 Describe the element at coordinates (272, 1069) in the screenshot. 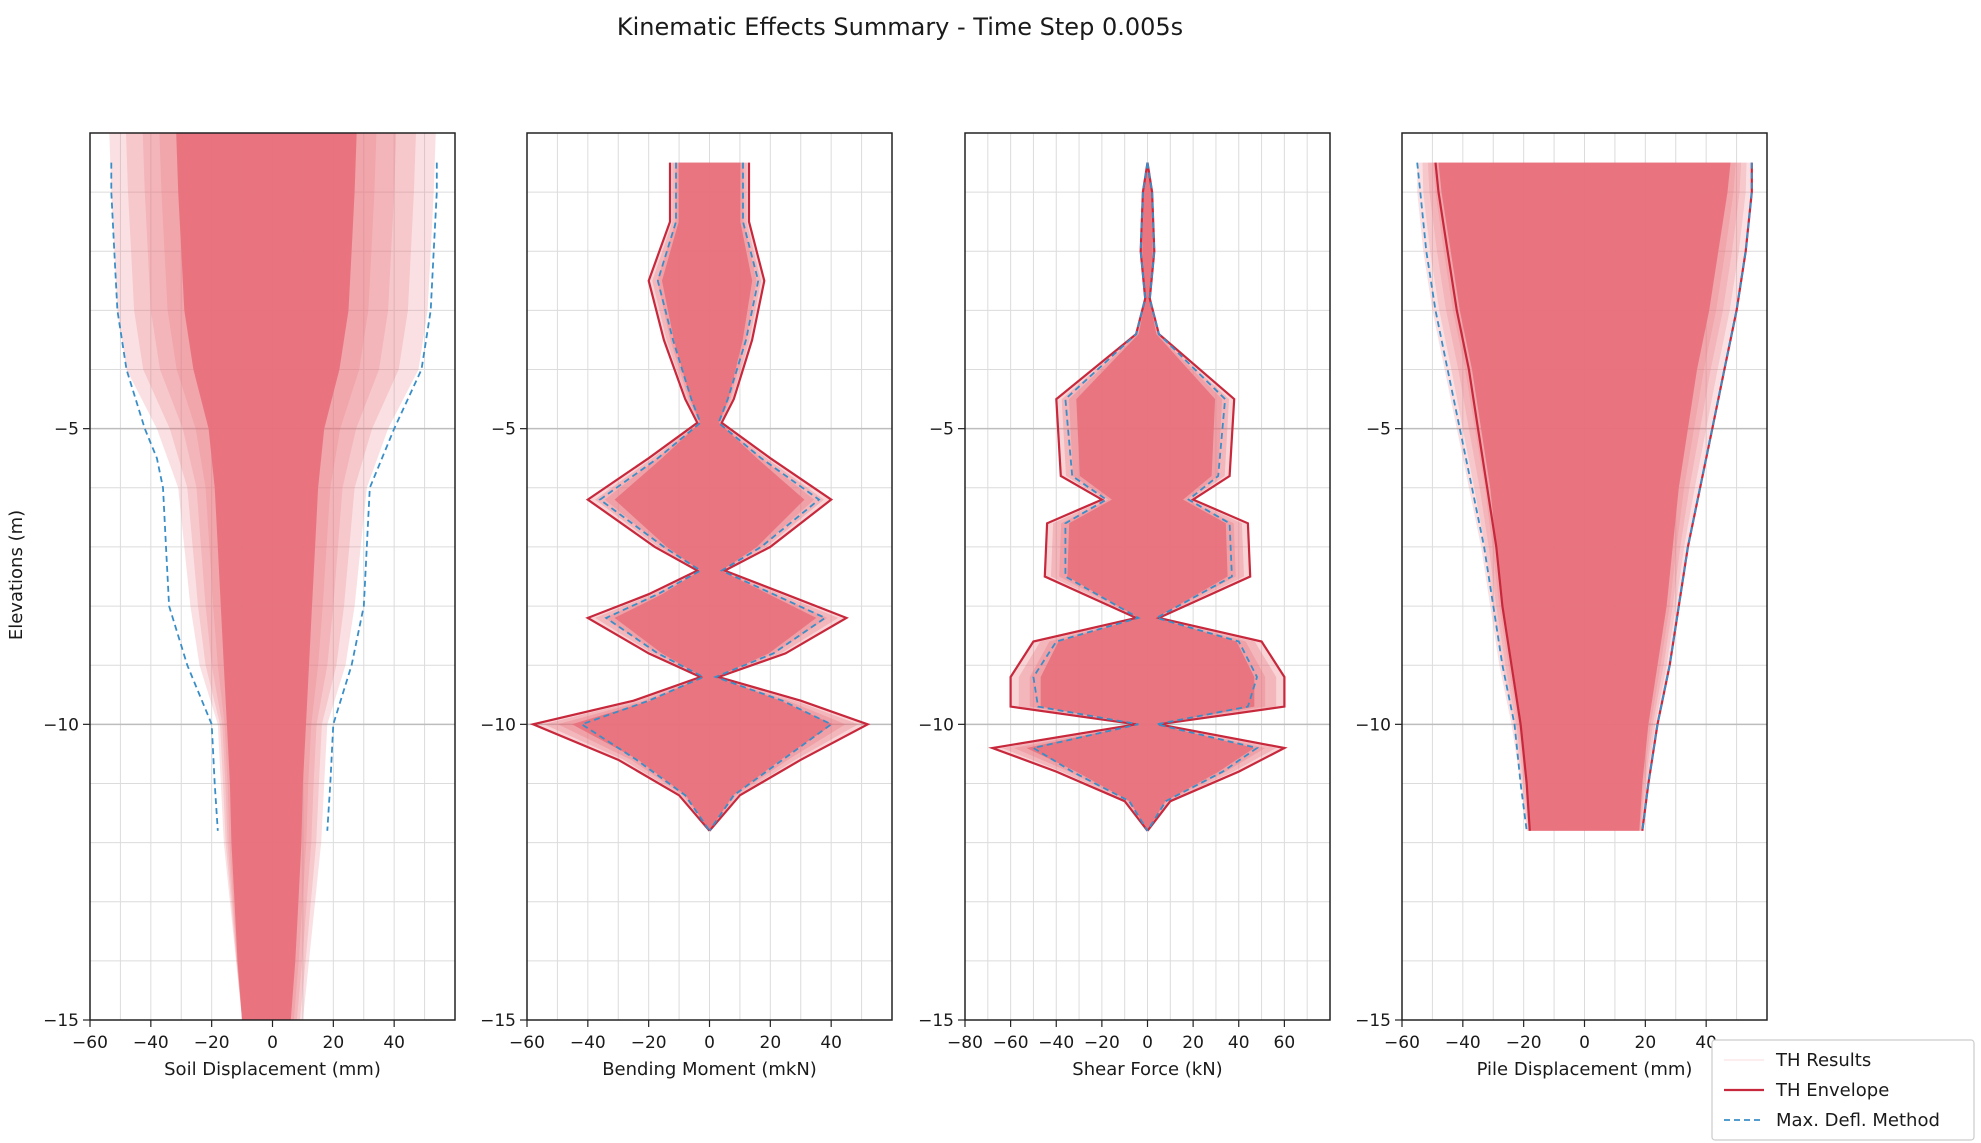

I see `x-axis-label: Soil Displacement (mm)` at that location.